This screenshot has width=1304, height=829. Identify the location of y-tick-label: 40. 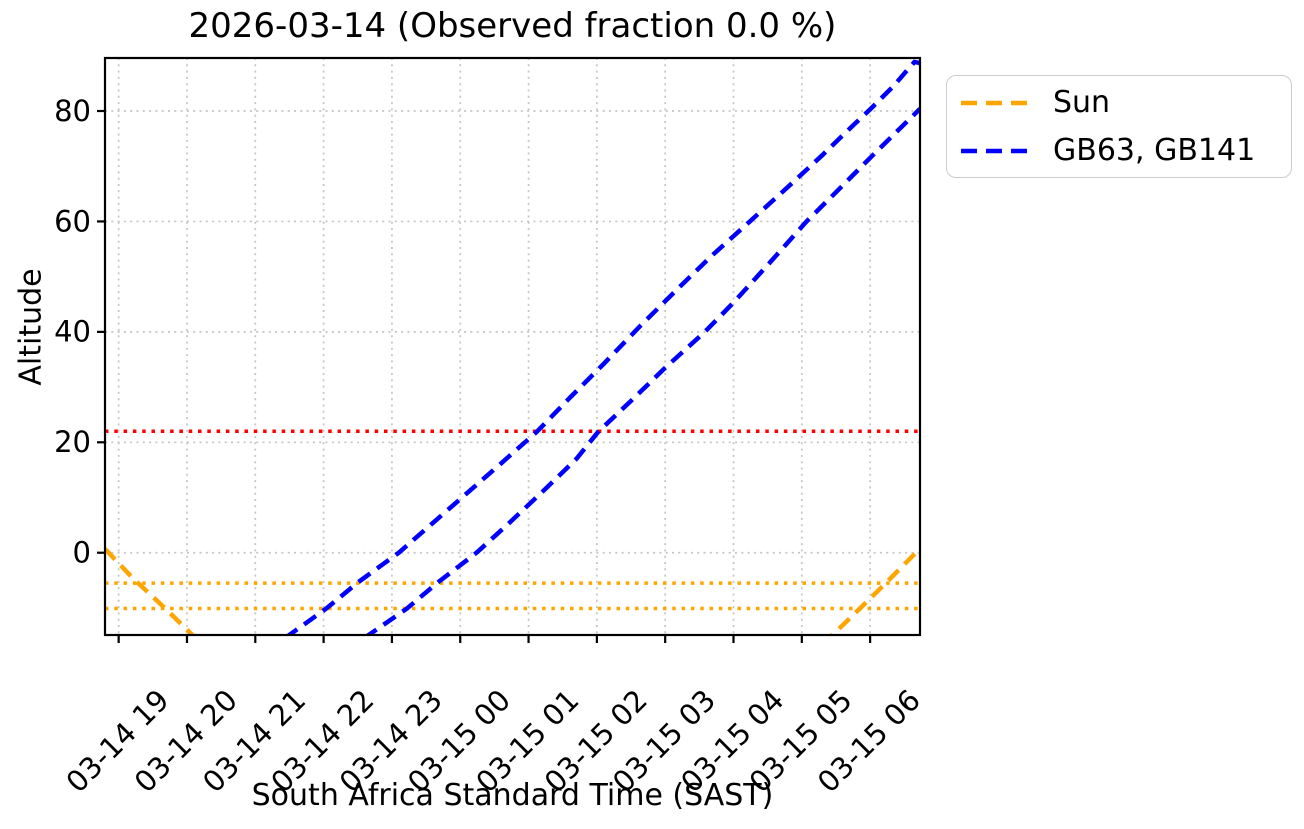
(72, 332).